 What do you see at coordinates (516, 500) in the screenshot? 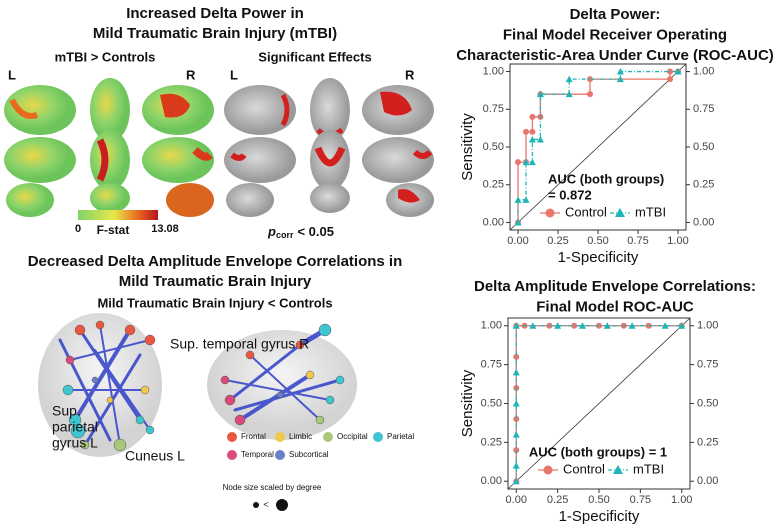
I see `x-tick-label: 0.00` at bounding box center [516, 500].